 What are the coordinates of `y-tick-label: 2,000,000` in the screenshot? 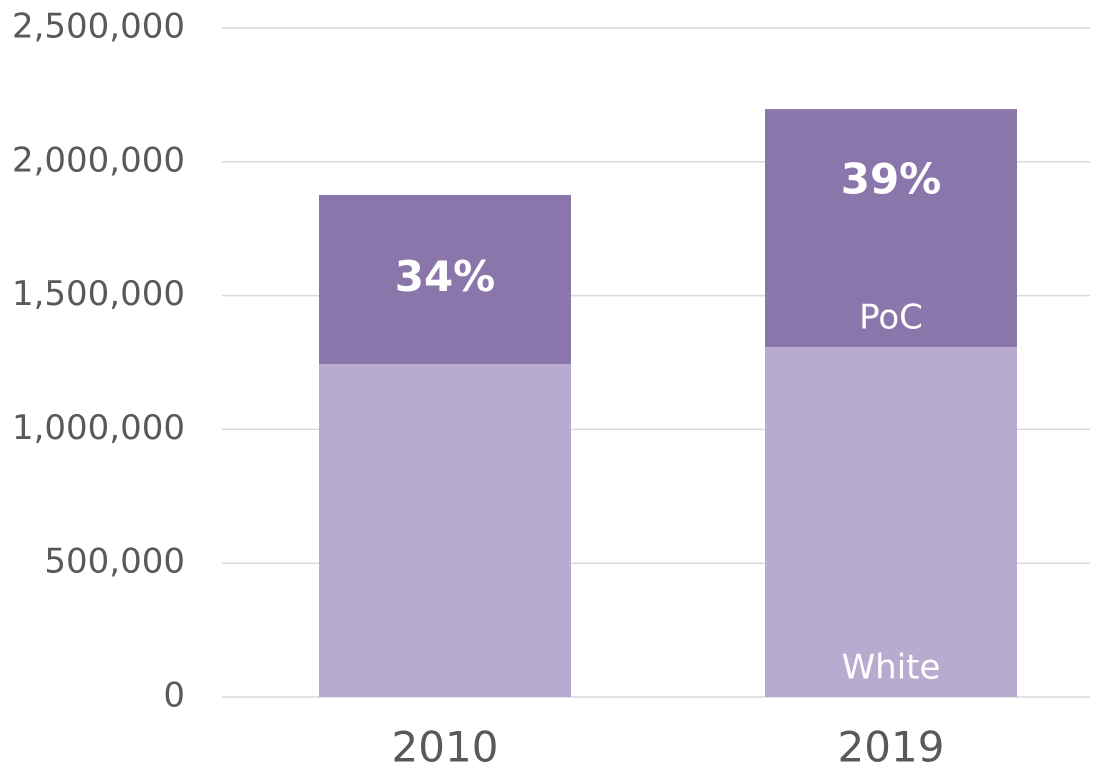 It's located at (98, 160).